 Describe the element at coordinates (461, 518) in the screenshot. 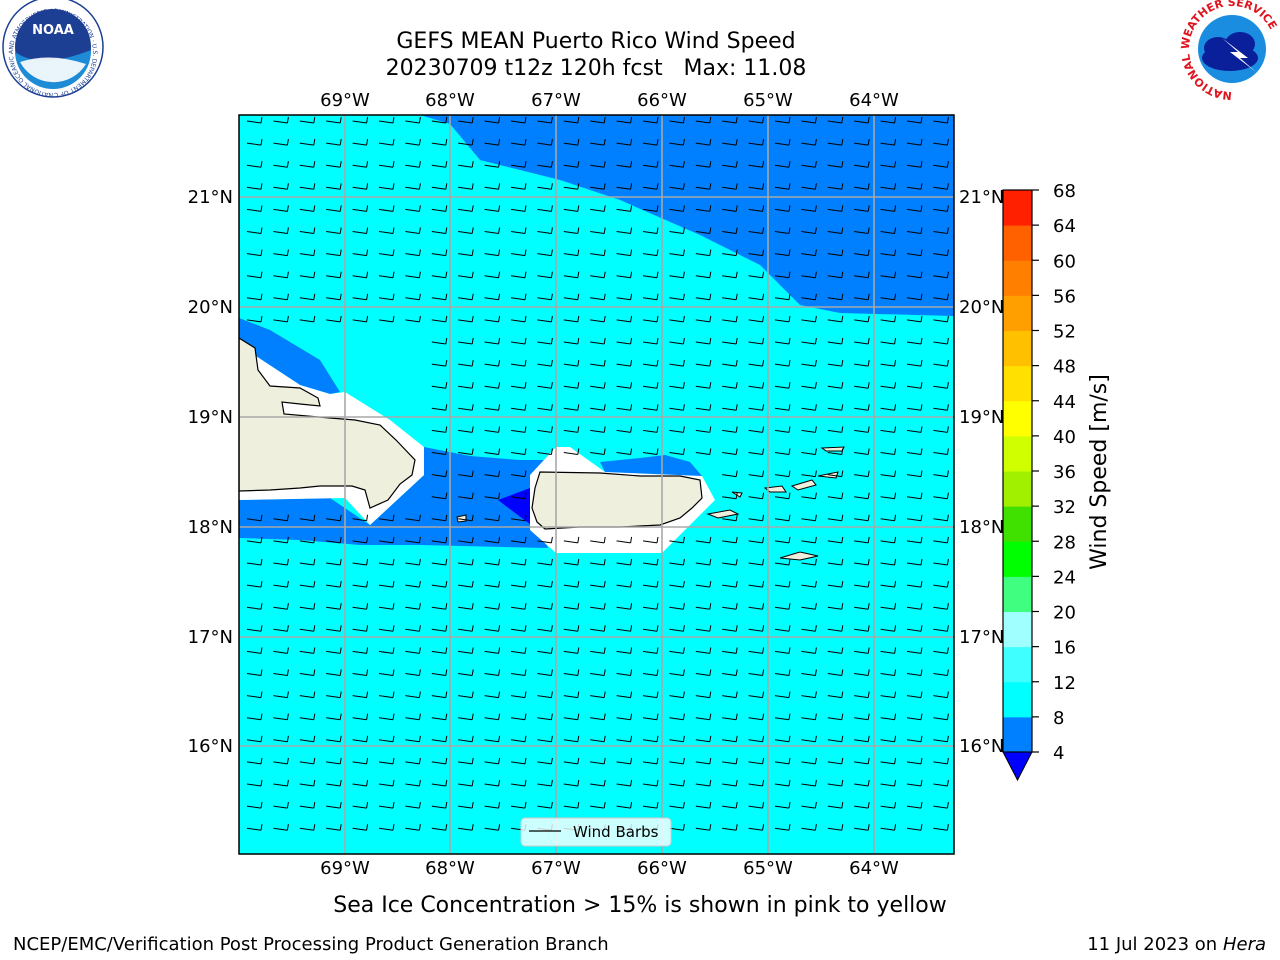

I see `island-mona` at that location.